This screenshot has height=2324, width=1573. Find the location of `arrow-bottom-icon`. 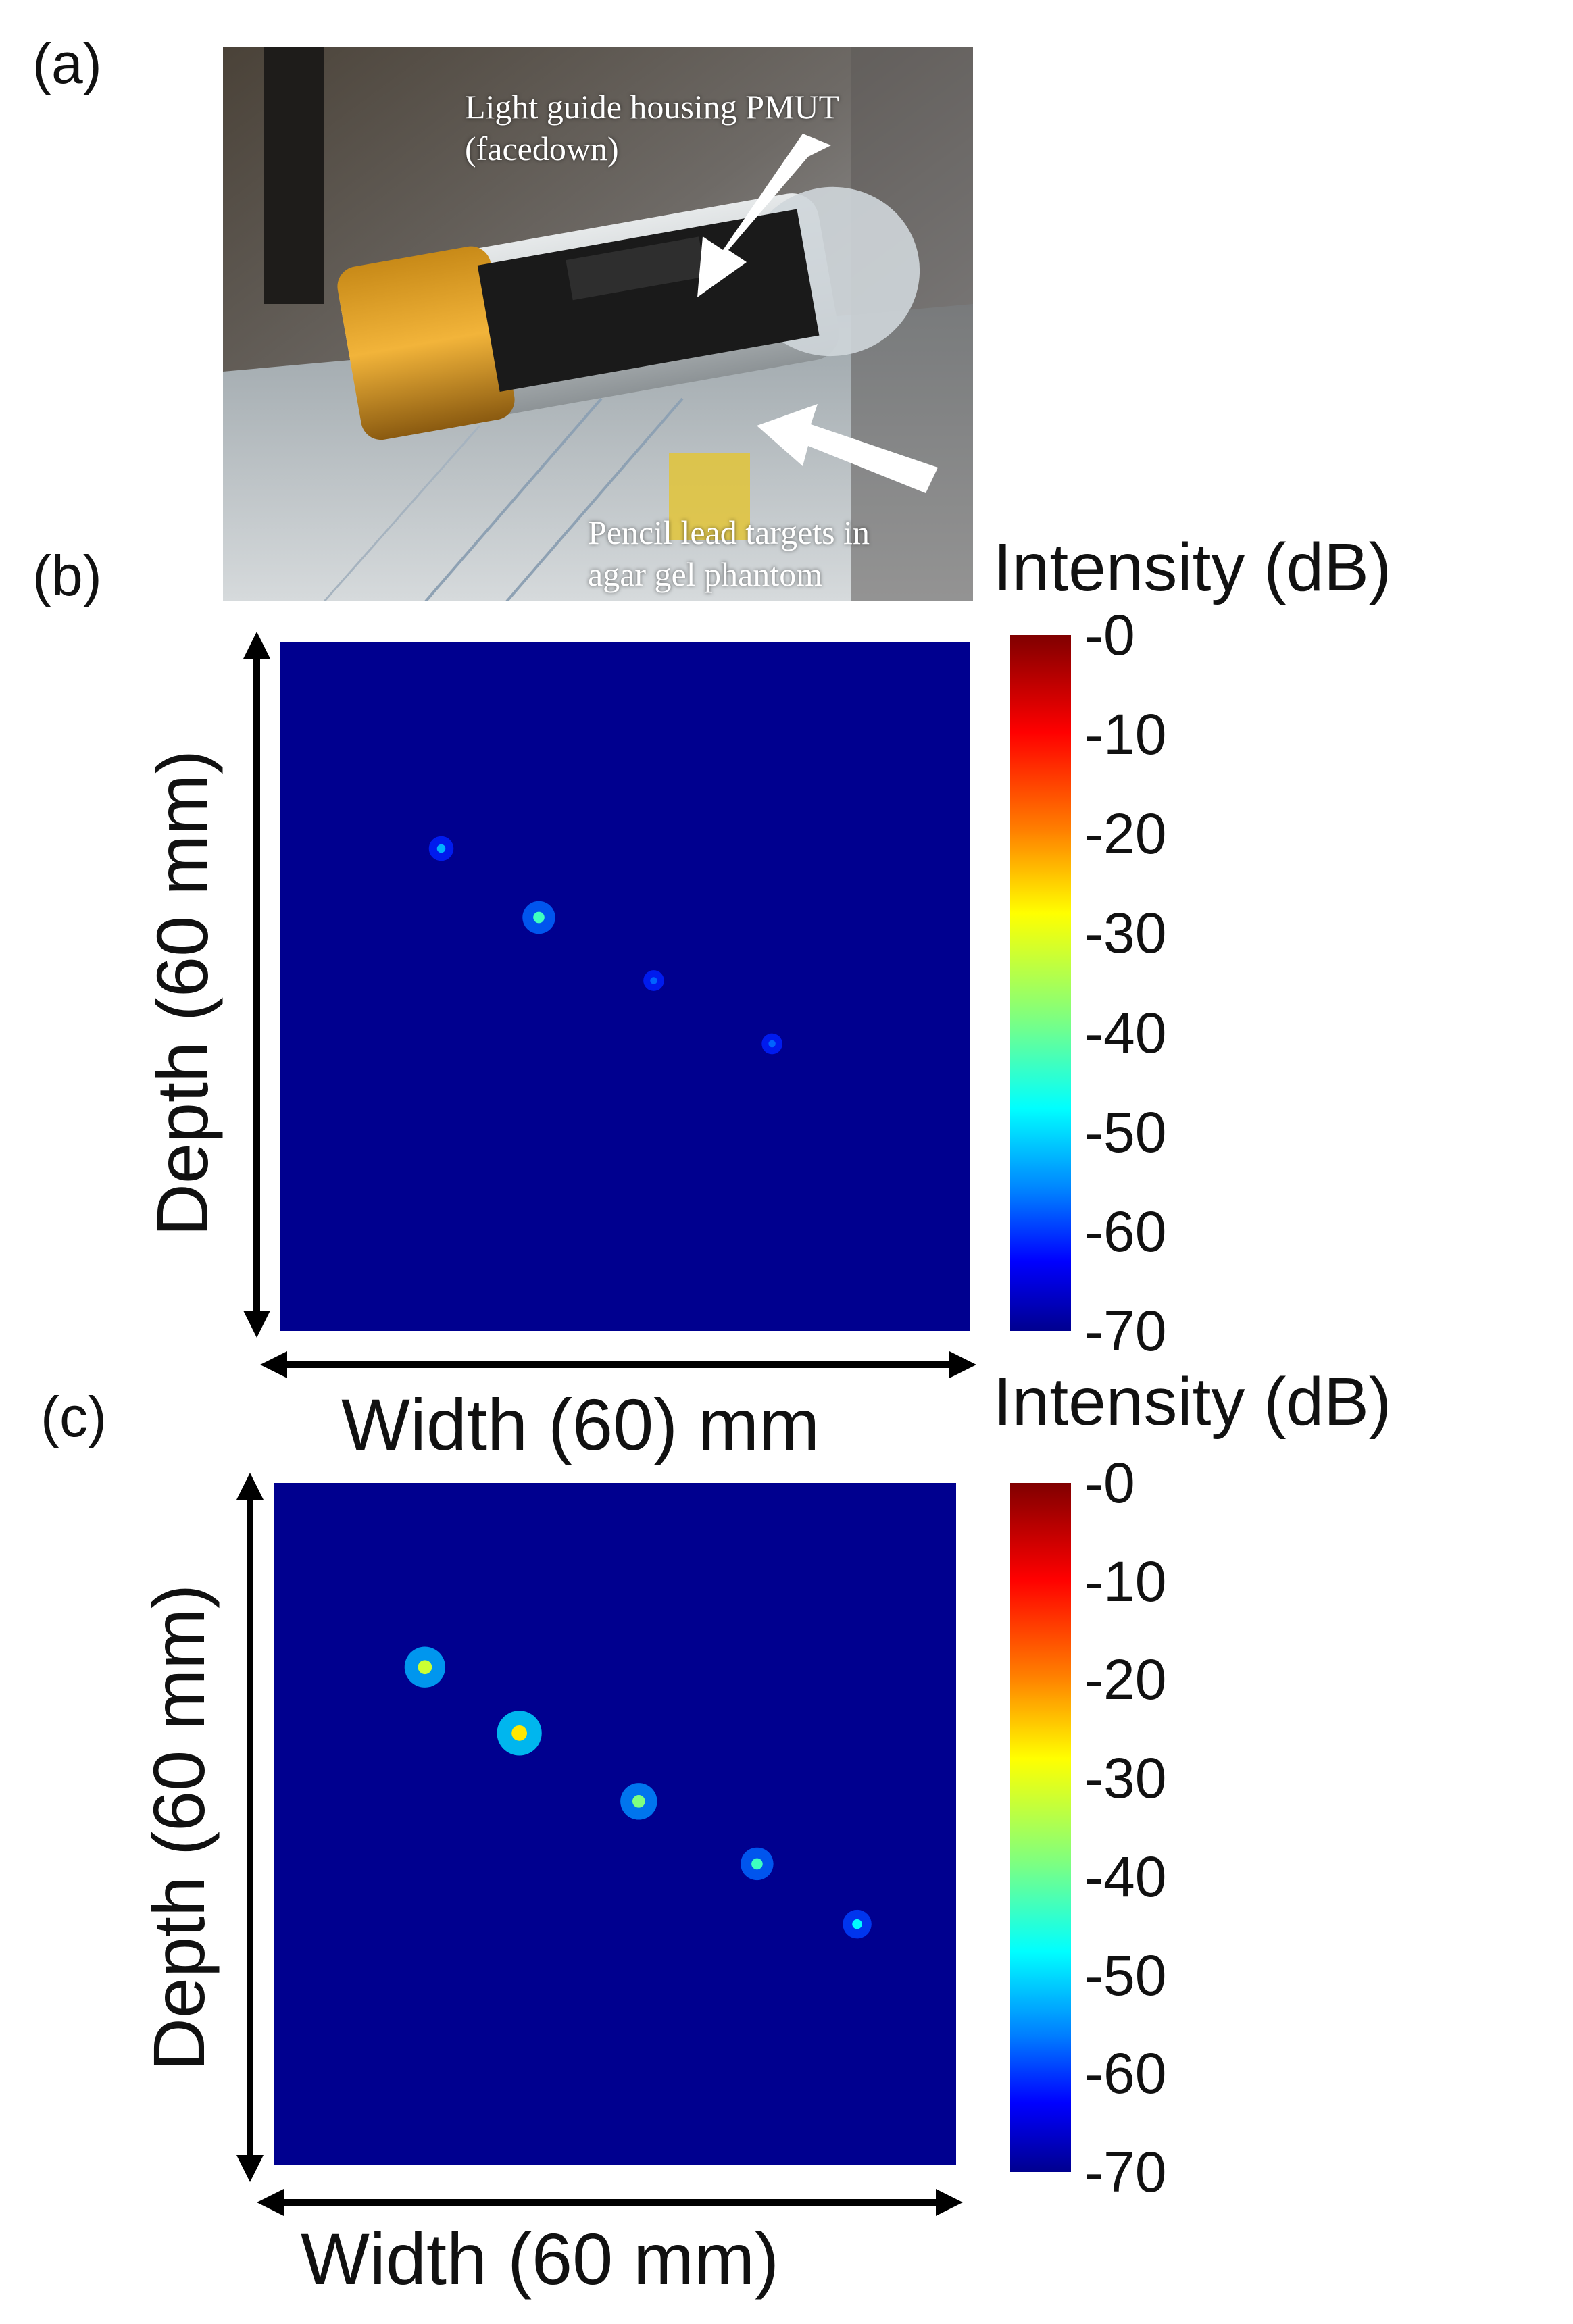

arrow-bottom-icon is located at coordinates (847, 448).